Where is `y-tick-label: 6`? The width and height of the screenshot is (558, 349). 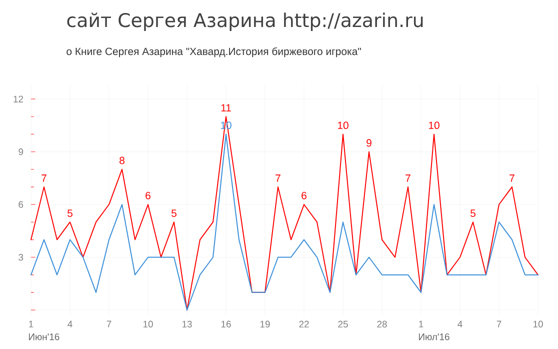
y-tick-label: 6 is located at coordinates (21, 204).